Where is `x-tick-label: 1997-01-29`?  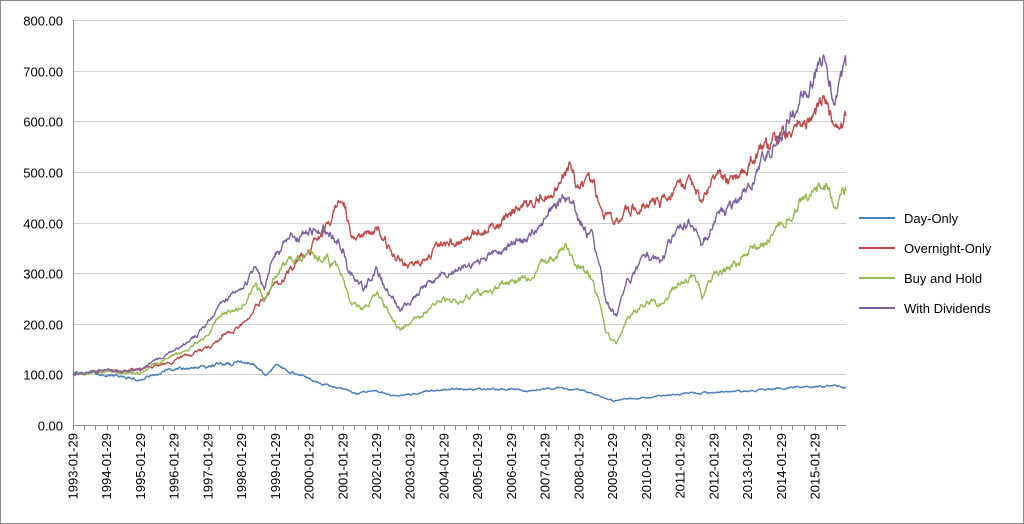 x-tick-label: 1997-01-29 is located at coordinates (207, 466).